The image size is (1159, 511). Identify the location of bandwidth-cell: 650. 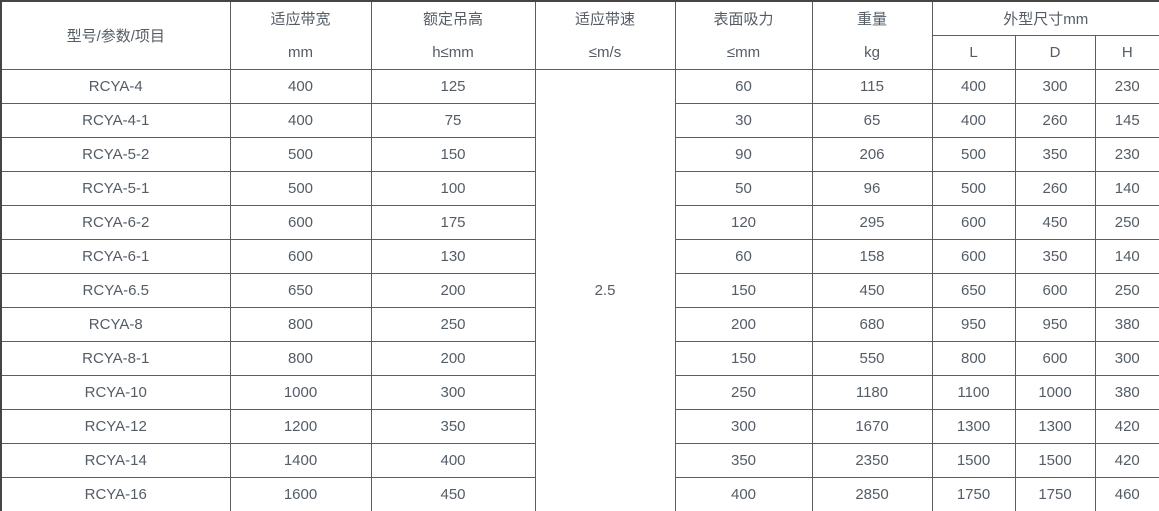
(300, 290).